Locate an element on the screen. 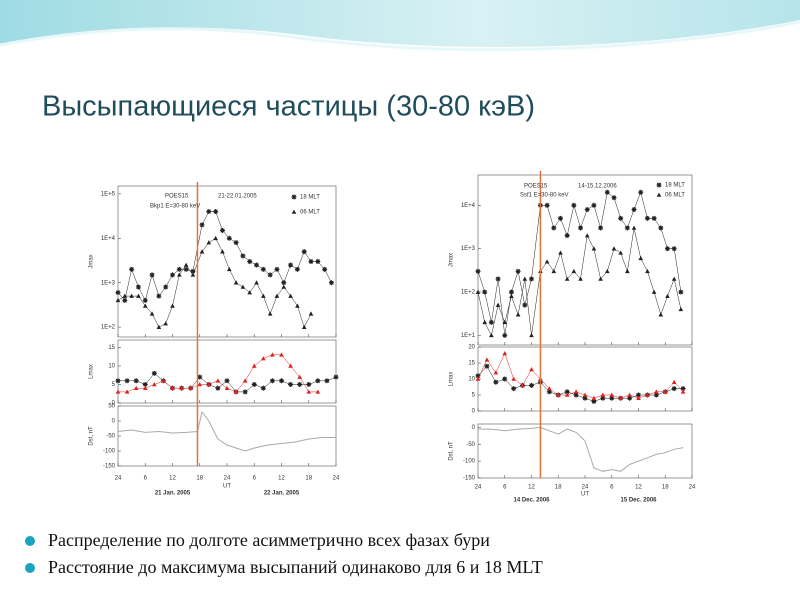  header-wave is located at coordinates (400, 23).